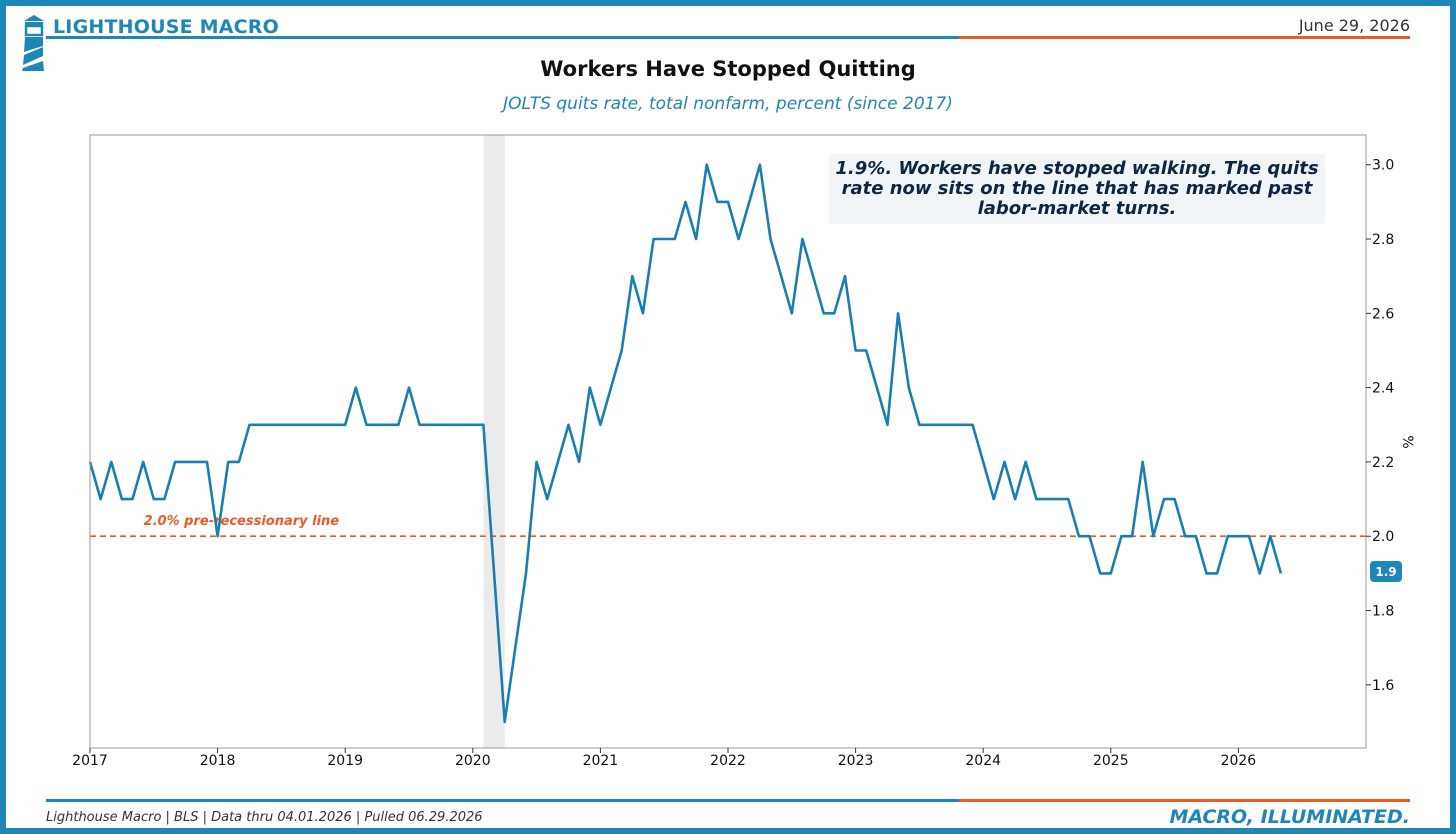 The width and height of the screenshot is (1456, 834). I want to click on y-tick-label: 2.2, so click(1383, 463).